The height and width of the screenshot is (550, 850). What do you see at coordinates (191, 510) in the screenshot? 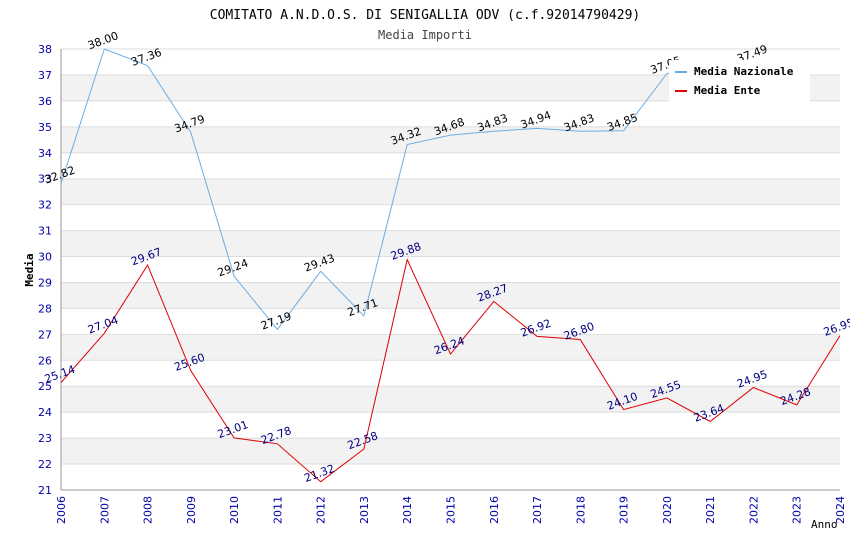
I see `x-tick-label: 2009` at bounding box center [191, 510].